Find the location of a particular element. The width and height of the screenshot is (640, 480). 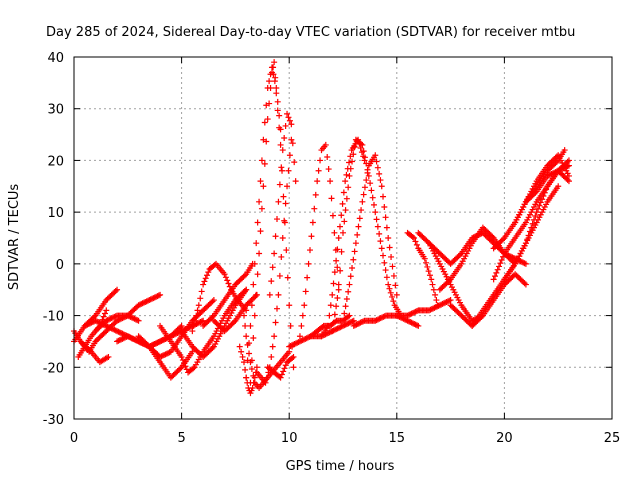

y-tick-label: 10 is located at coordinates (55, 213).